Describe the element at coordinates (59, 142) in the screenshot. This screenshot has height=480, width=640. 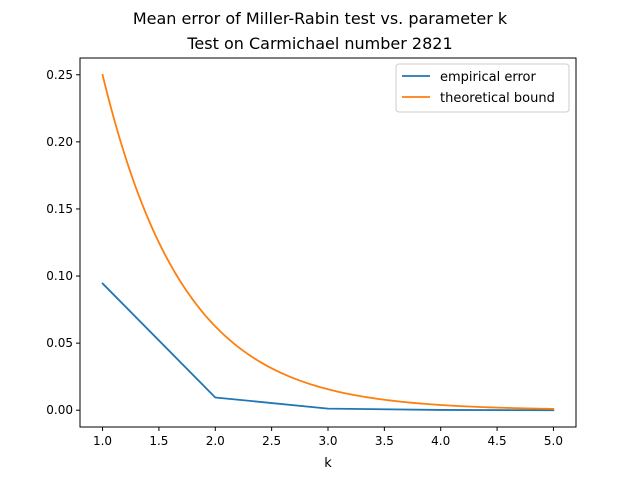
I see `y-tick-label: 0.20` at that location.